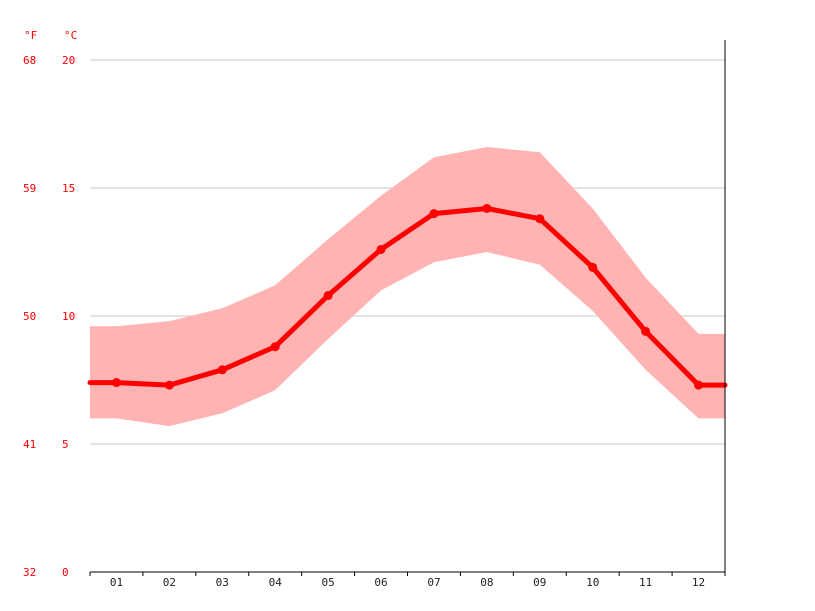 The image size is (815, 611). I want to click on y-tick-label-fahrenheit: 68, so click(29, 60).